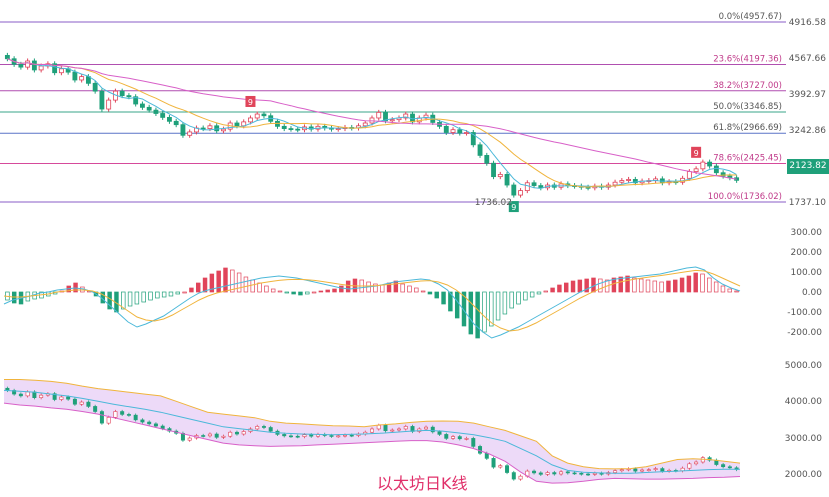 The height and width of the screenshot is (497, 829). I want to click on macd-y-tick-label: 200.00, so click(807, 253).